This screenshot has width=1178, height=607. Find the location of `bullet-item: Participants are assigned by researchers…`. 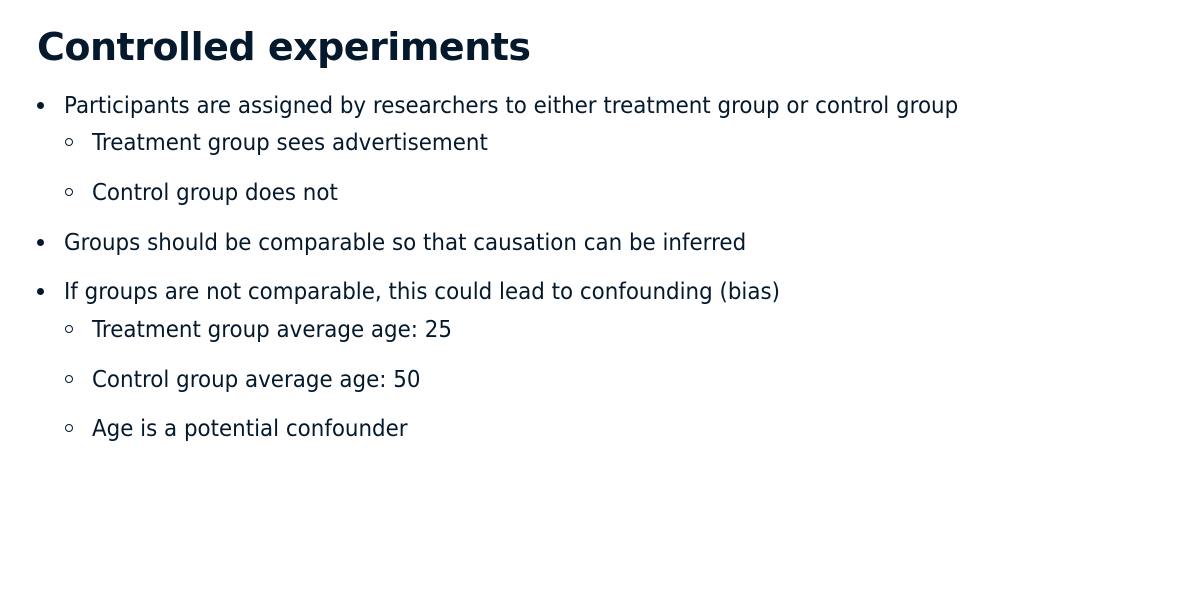

bullet-item: Participants are assigned by researchers… is located at coordinates (544, 106).